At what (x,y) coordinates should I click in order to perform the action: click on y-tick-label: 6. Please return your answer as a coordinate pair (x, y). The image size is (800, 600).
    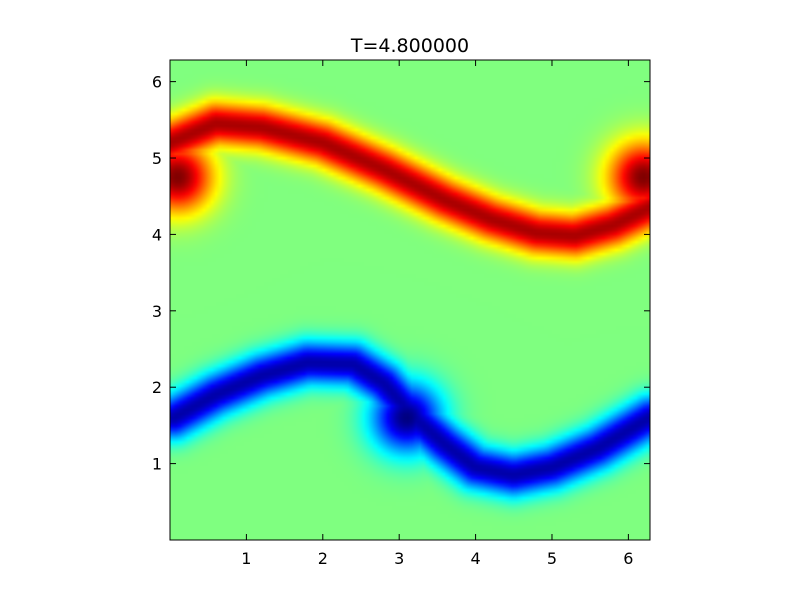
    Looking at the image, I should click on (157, 82).